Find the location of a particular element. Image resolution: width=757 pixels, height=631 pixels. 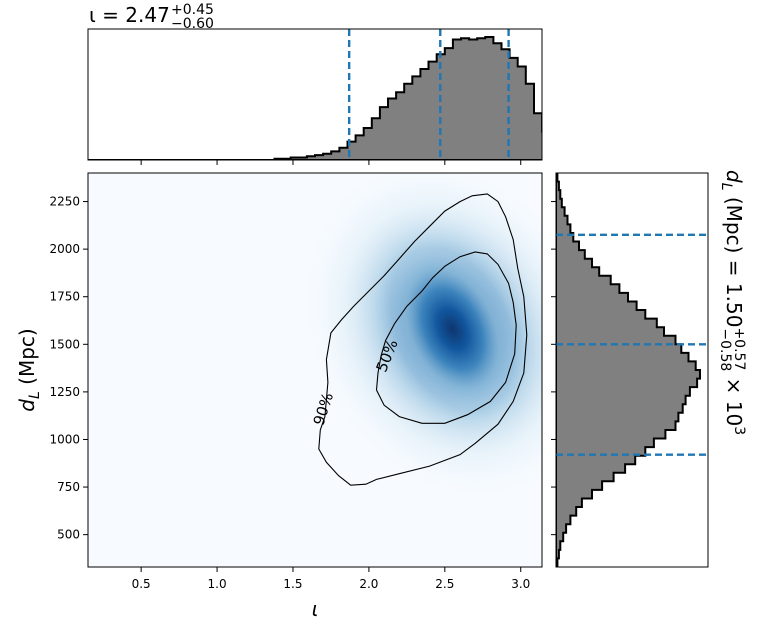

x-tick-label: 2.5 is located at coordinates (444, 584).